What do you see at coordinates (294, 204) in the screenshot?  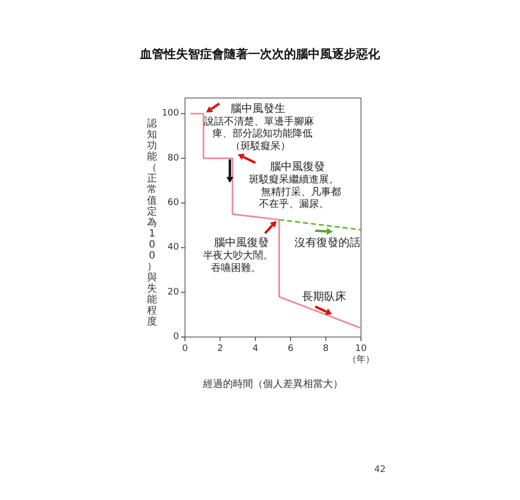 I see `annotation: 不在乎、漏尿。` at bounding box center [294, 204].